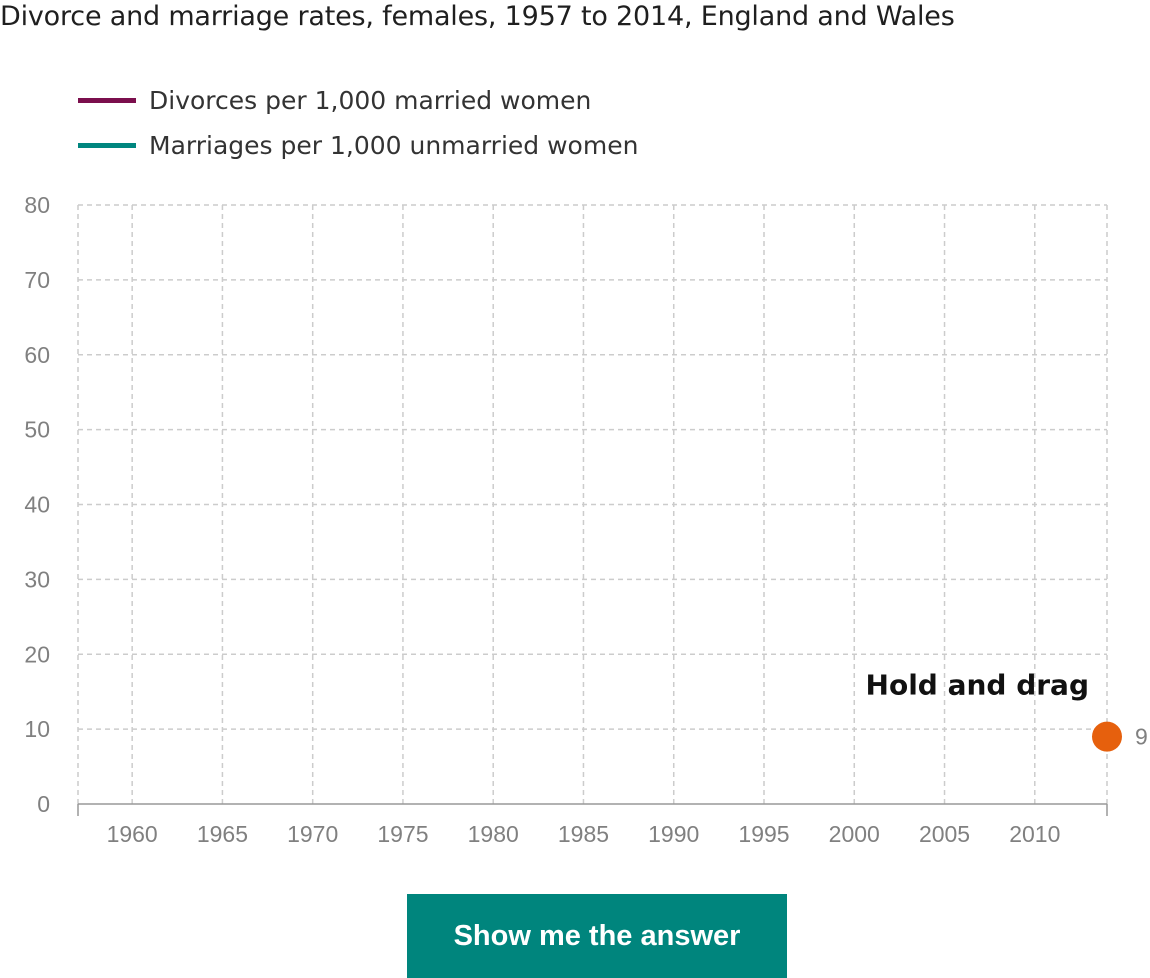 The width and height of the screenshot is (1150, 978). What do you see at coordinates (1141, 737) in the screenshot?
I see `drag-handle-value: 9` at bounding box center [1141, 737].